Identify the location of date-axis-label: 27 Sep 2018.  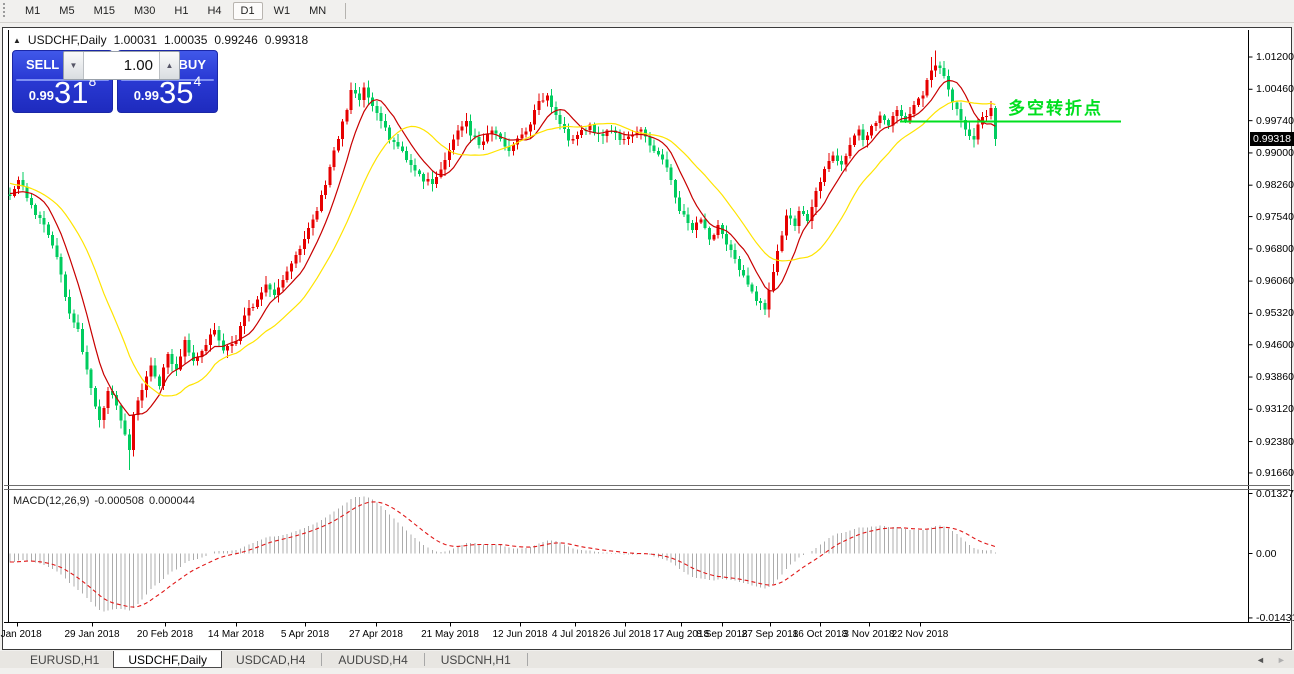
(770, 634).